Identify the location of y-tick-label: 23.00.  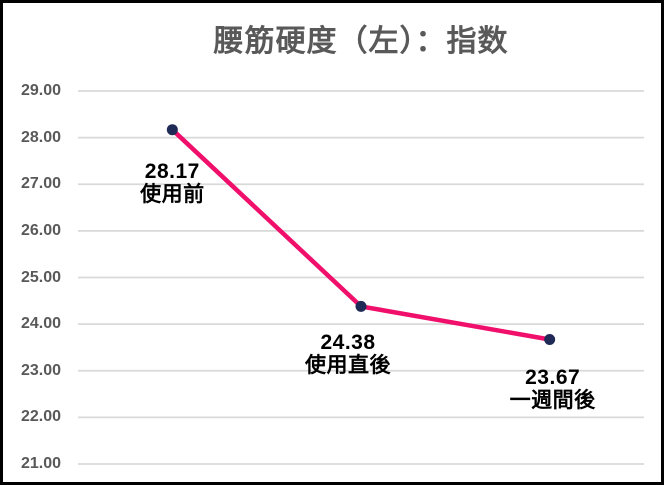
(40, 370).